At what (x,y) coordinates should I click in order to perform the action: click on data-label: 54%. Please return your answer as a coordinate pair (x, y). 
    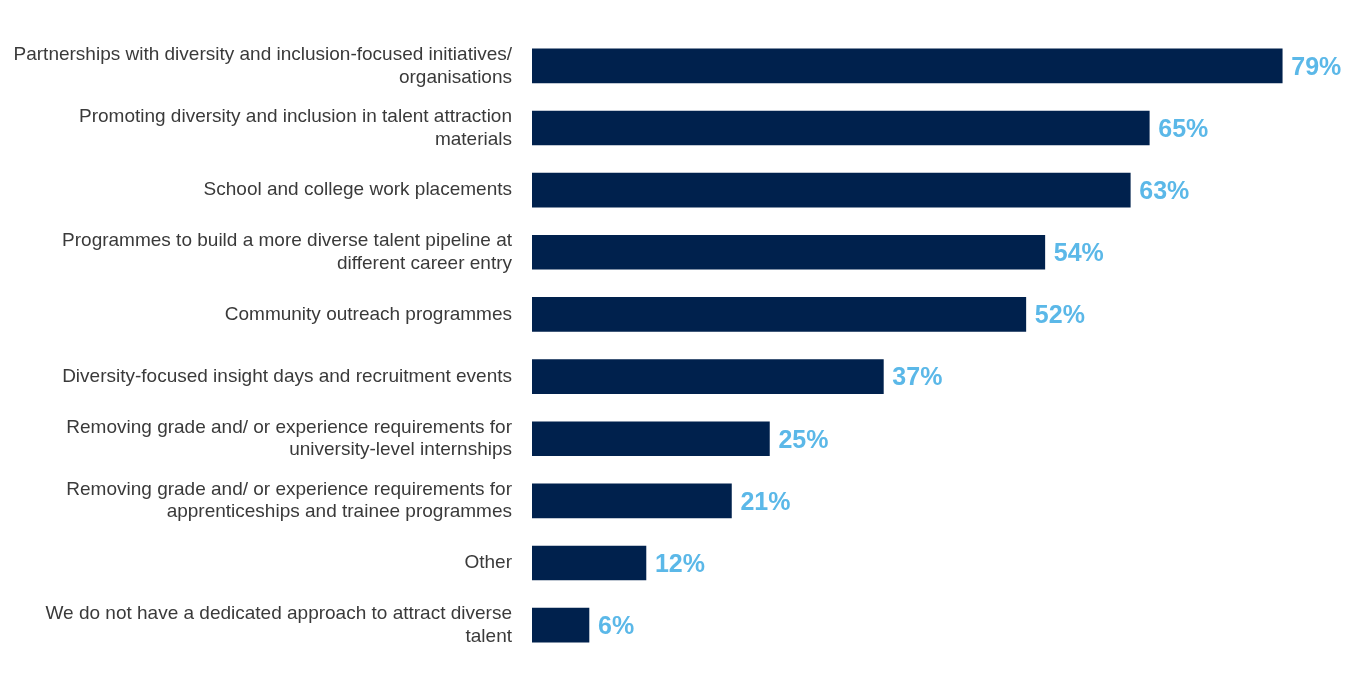
    Looking at the image, I should click on (1078, 252).